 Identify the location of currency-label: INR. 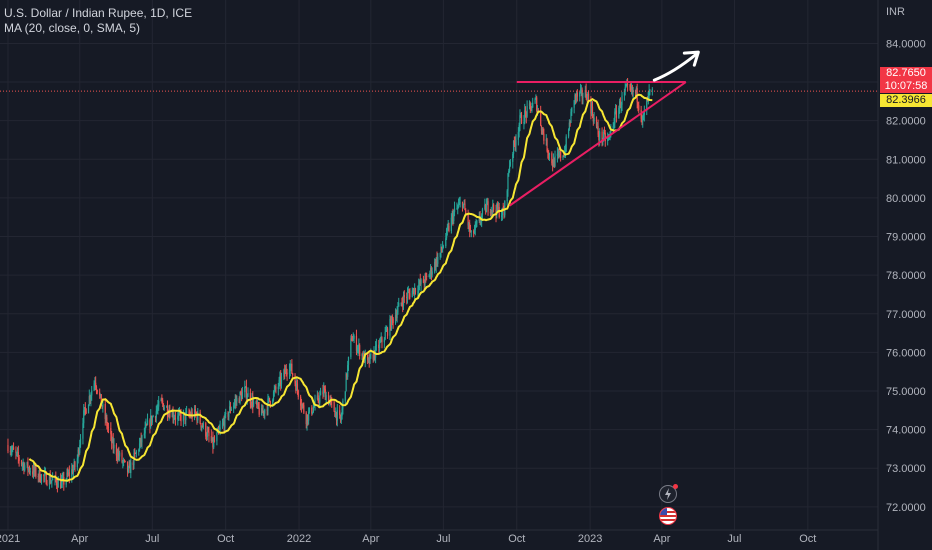
(895, 12).